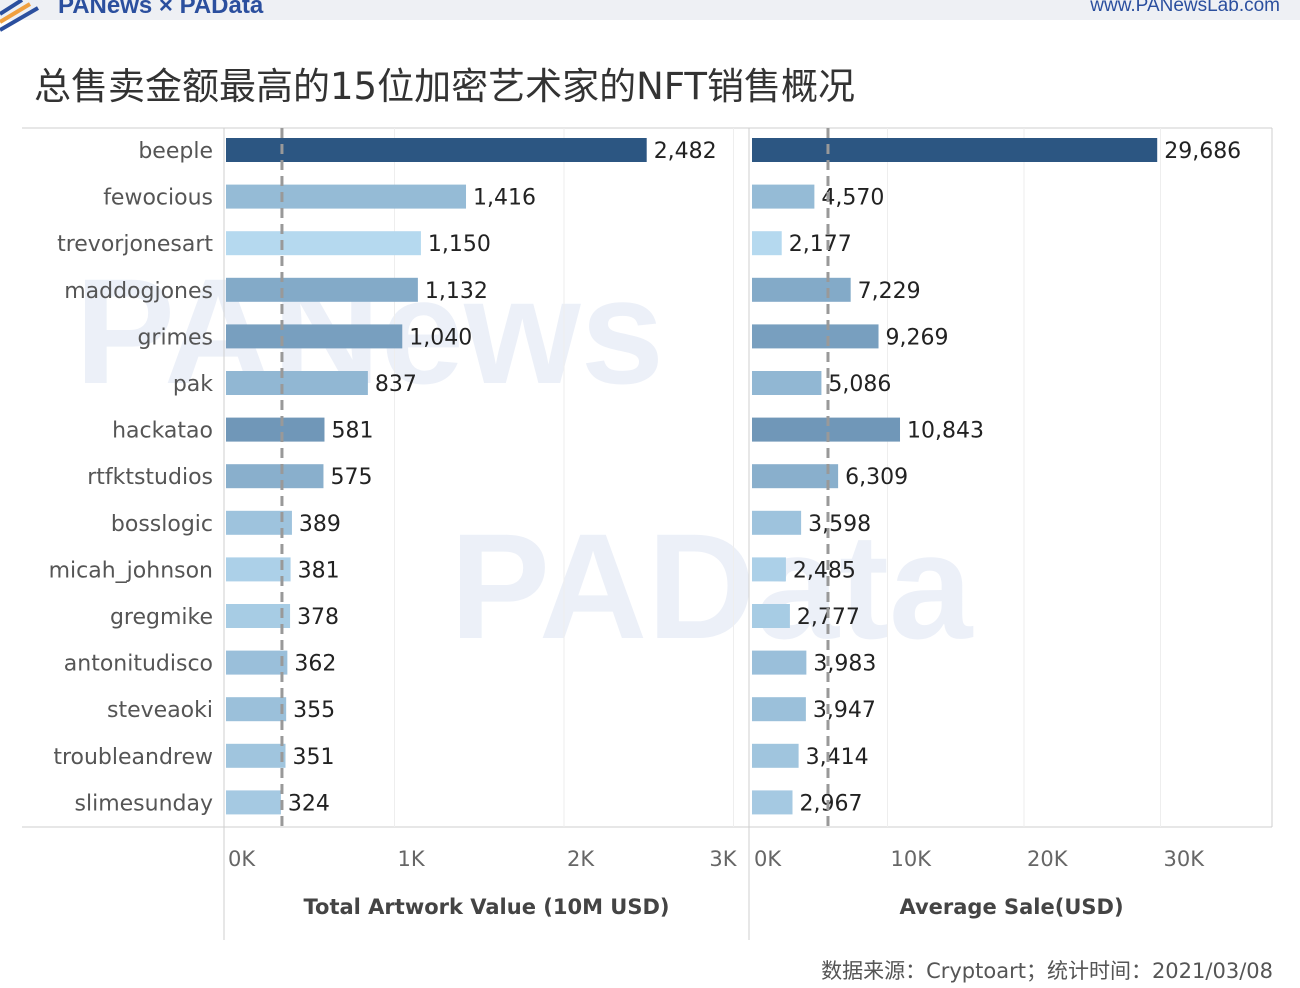 This screenshot has width=1300, height=988. Describe the element at coordinates (820, 244) in the screenshot. I see `data-label: 2,177` at that location.